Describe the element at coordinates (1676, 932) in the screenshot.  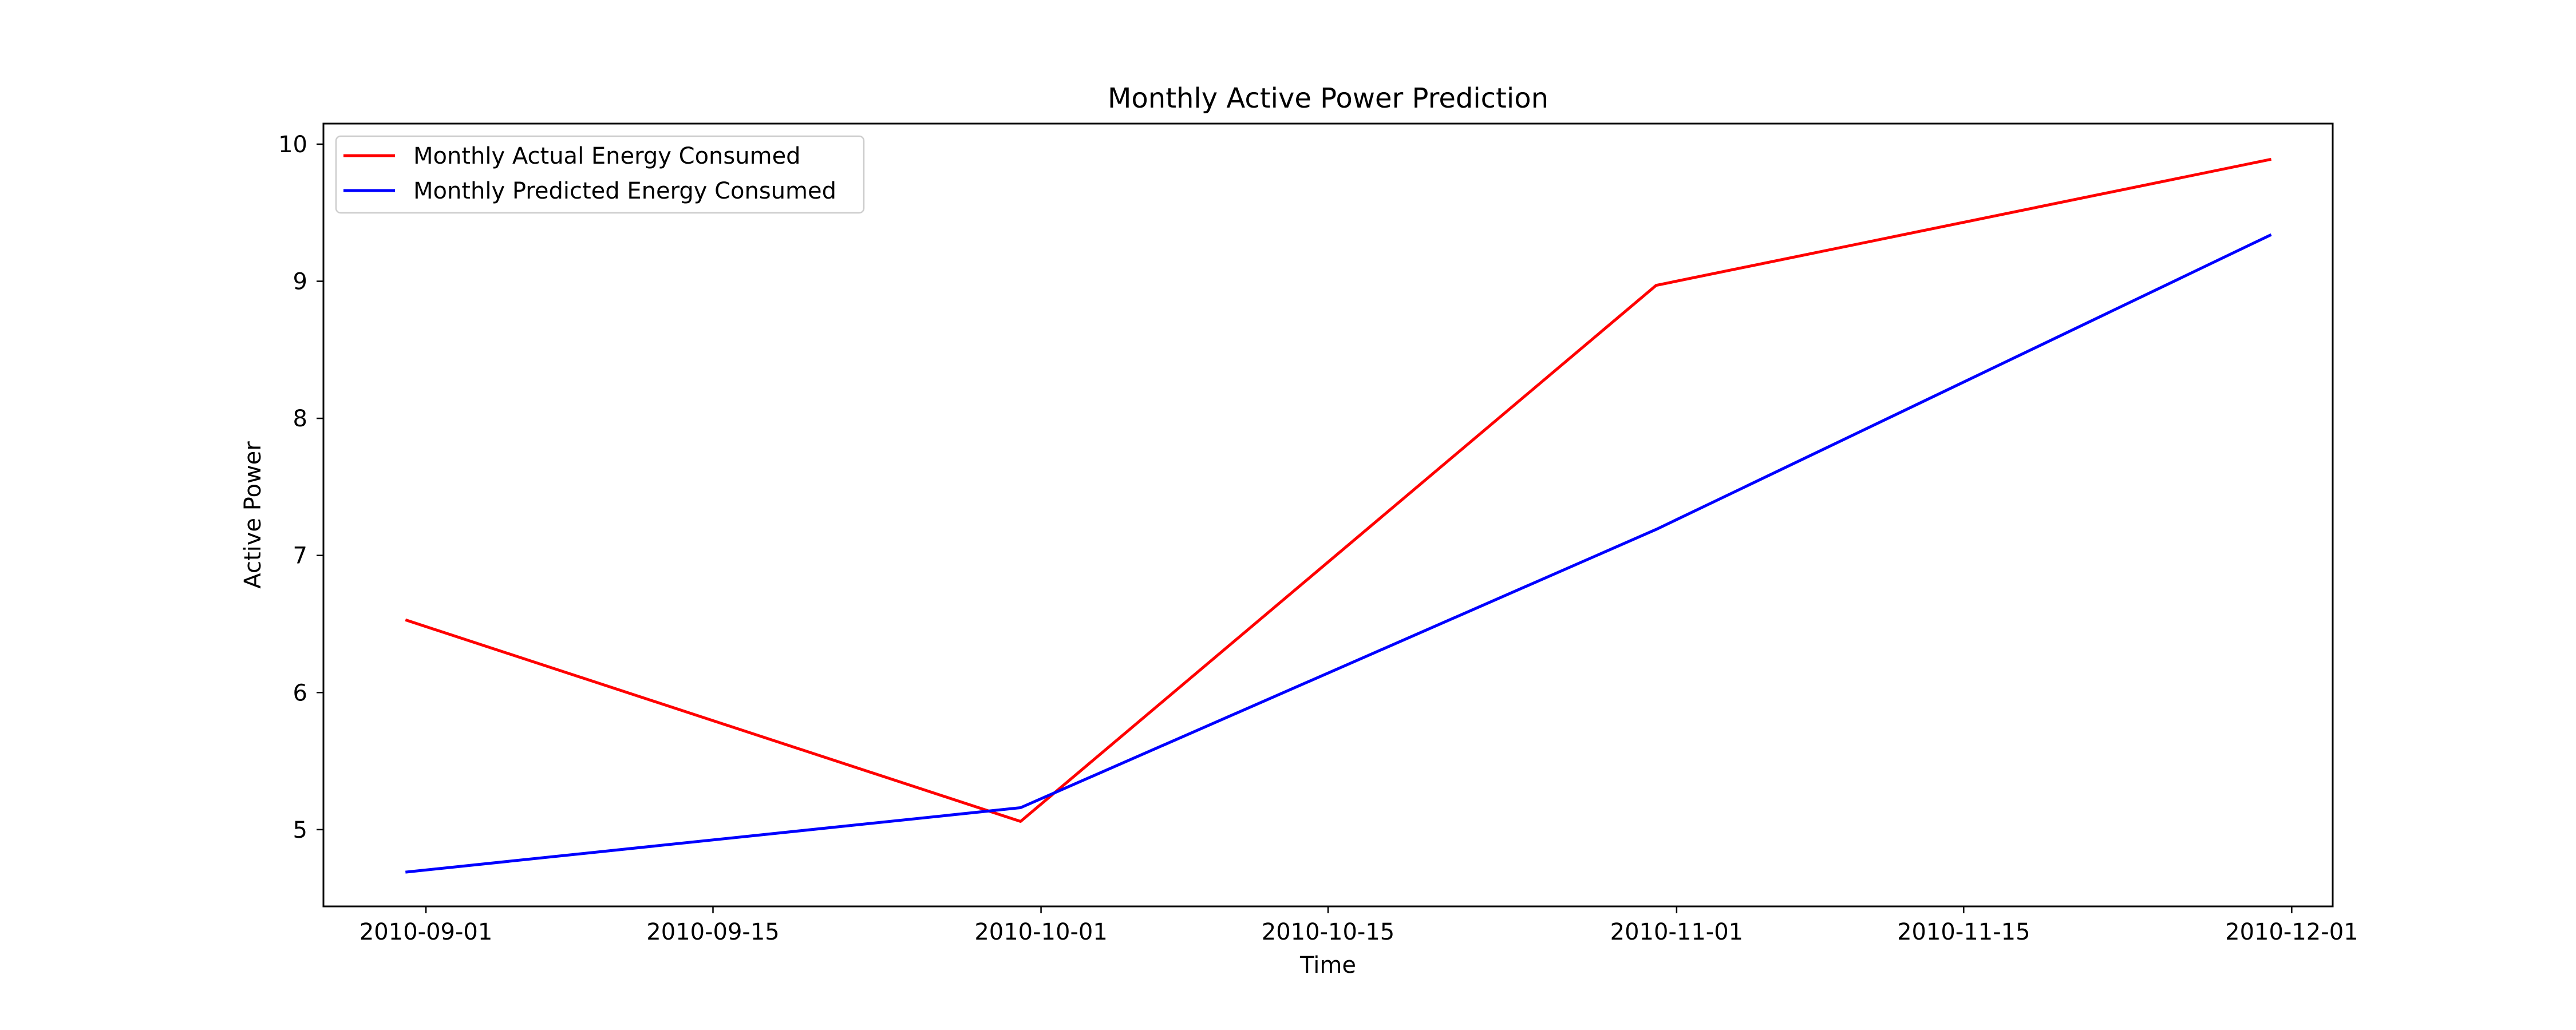
I see `x-tick-label: 2010-11-01` at that location.